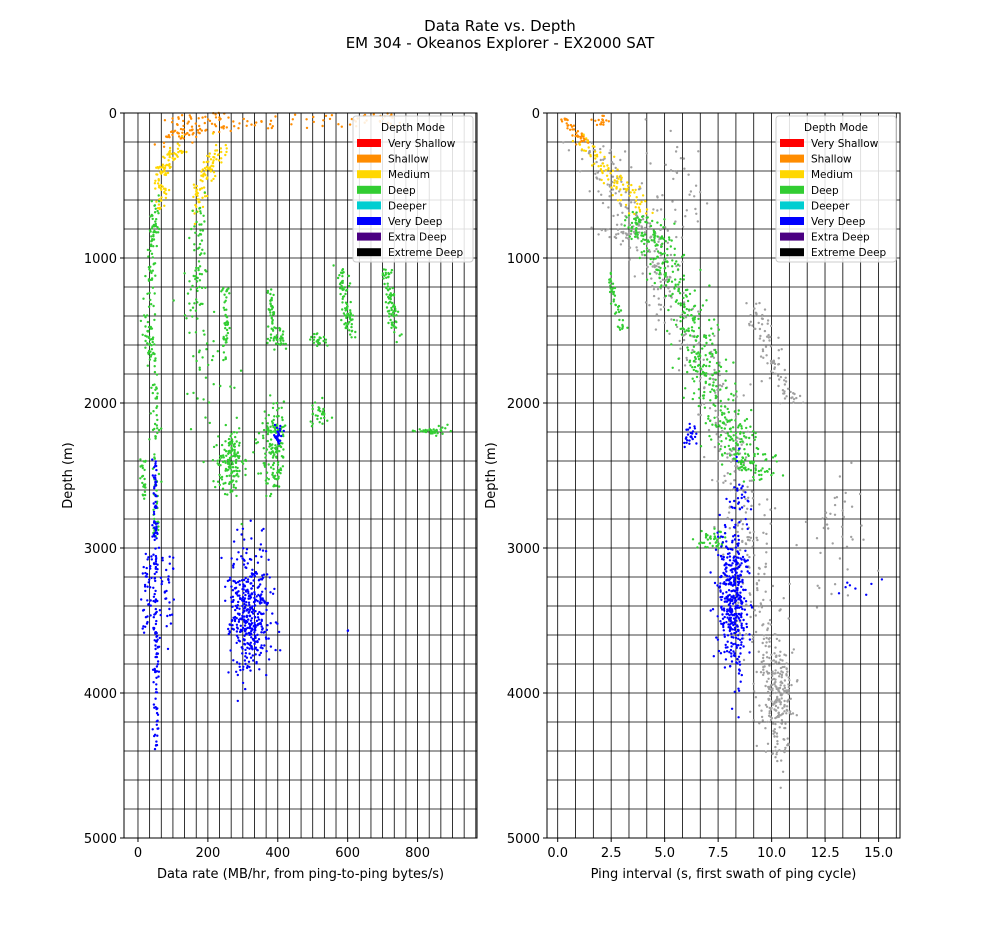 Image resolution: width=1000 pixels, height=941 pixels. Describe the element at coordinates (229, 471) in the screenshot. I see `cluster-deep` at that location.